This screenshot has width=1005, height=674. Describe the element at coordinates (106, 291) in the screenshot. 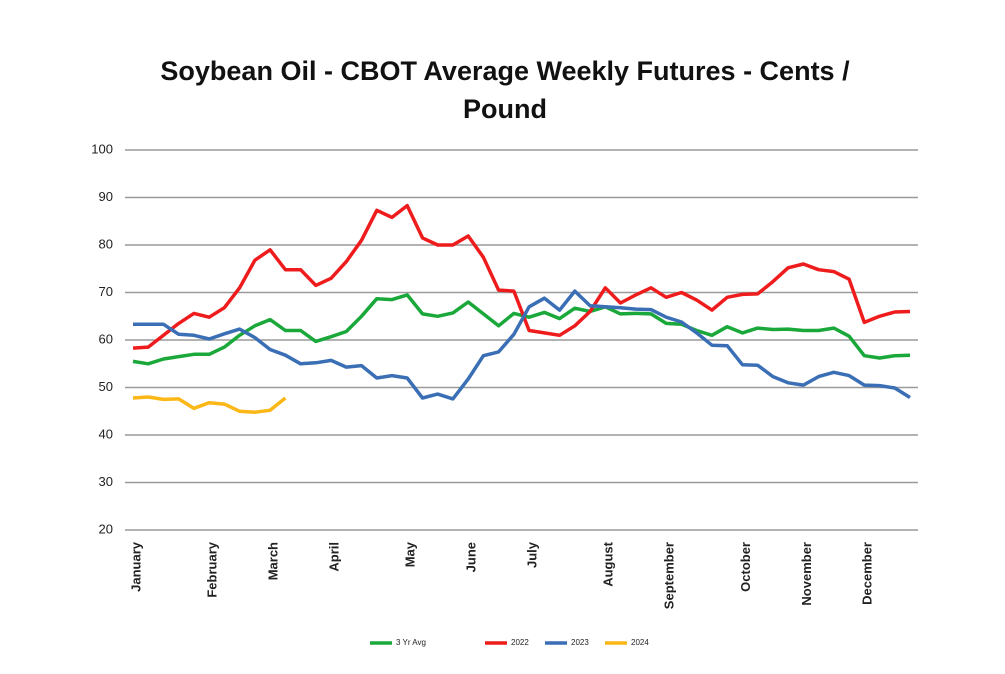

I see `y-tick-label: 70` at that location.